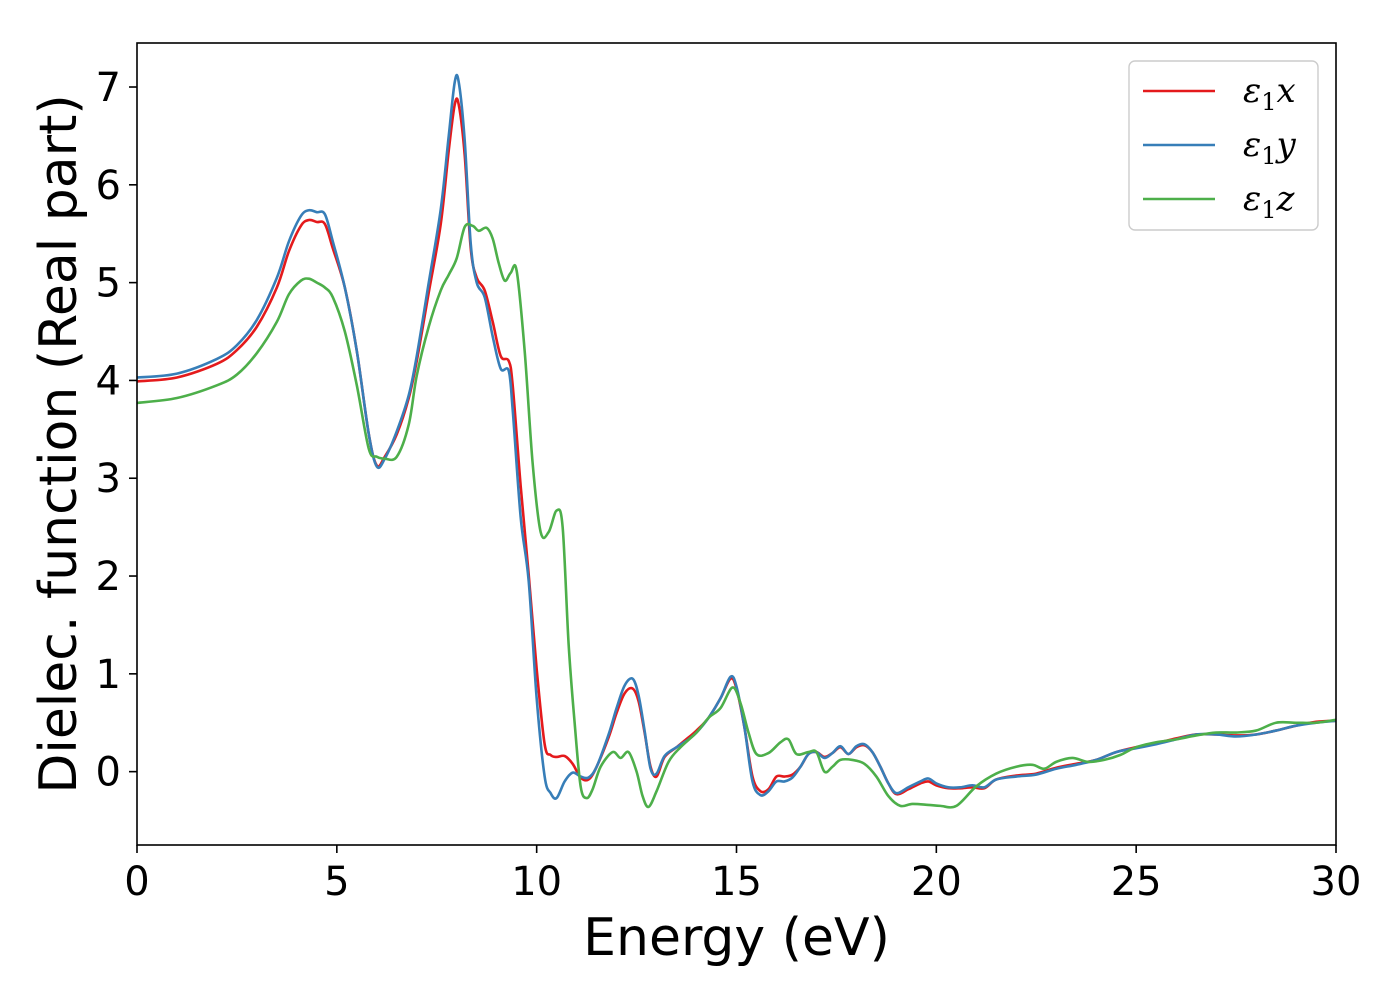 This screenshot has height=1000, width=1400. What do you see at coordinates (1336, 882) in the screenshot?
I see `x-tick-label: 30` at bounding box center [1336, 882].